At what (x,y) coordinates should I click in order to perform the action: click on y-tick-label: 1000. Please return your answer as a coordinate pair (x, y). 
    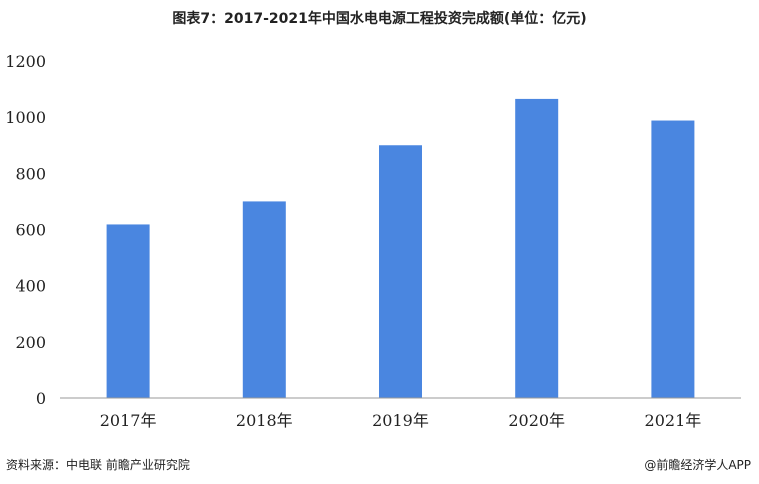
    Looking at the image, I should click on (25, 117).